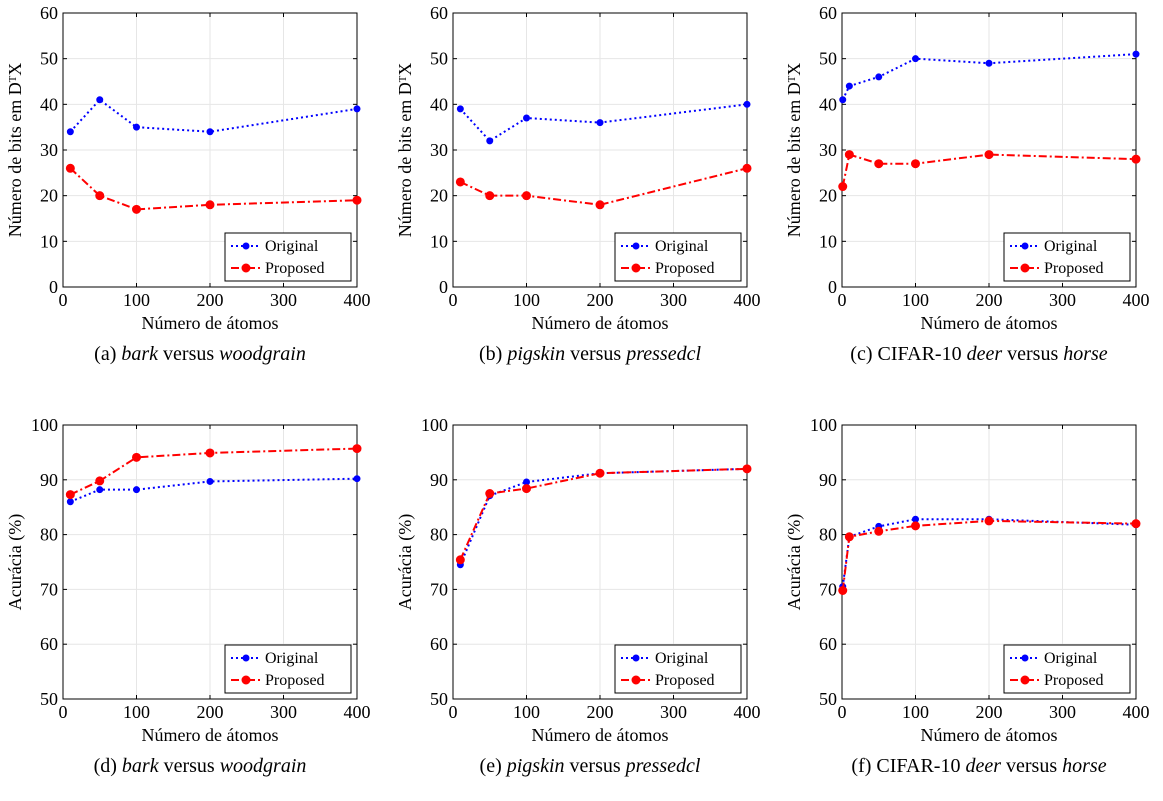 The height and width of the screenshot is (801, 1163). What do you see at coordinates (794, 150) in the screenshot?
I see `y-axis-label: Número de bits em DᵀX` at bounding box center [794, 150].